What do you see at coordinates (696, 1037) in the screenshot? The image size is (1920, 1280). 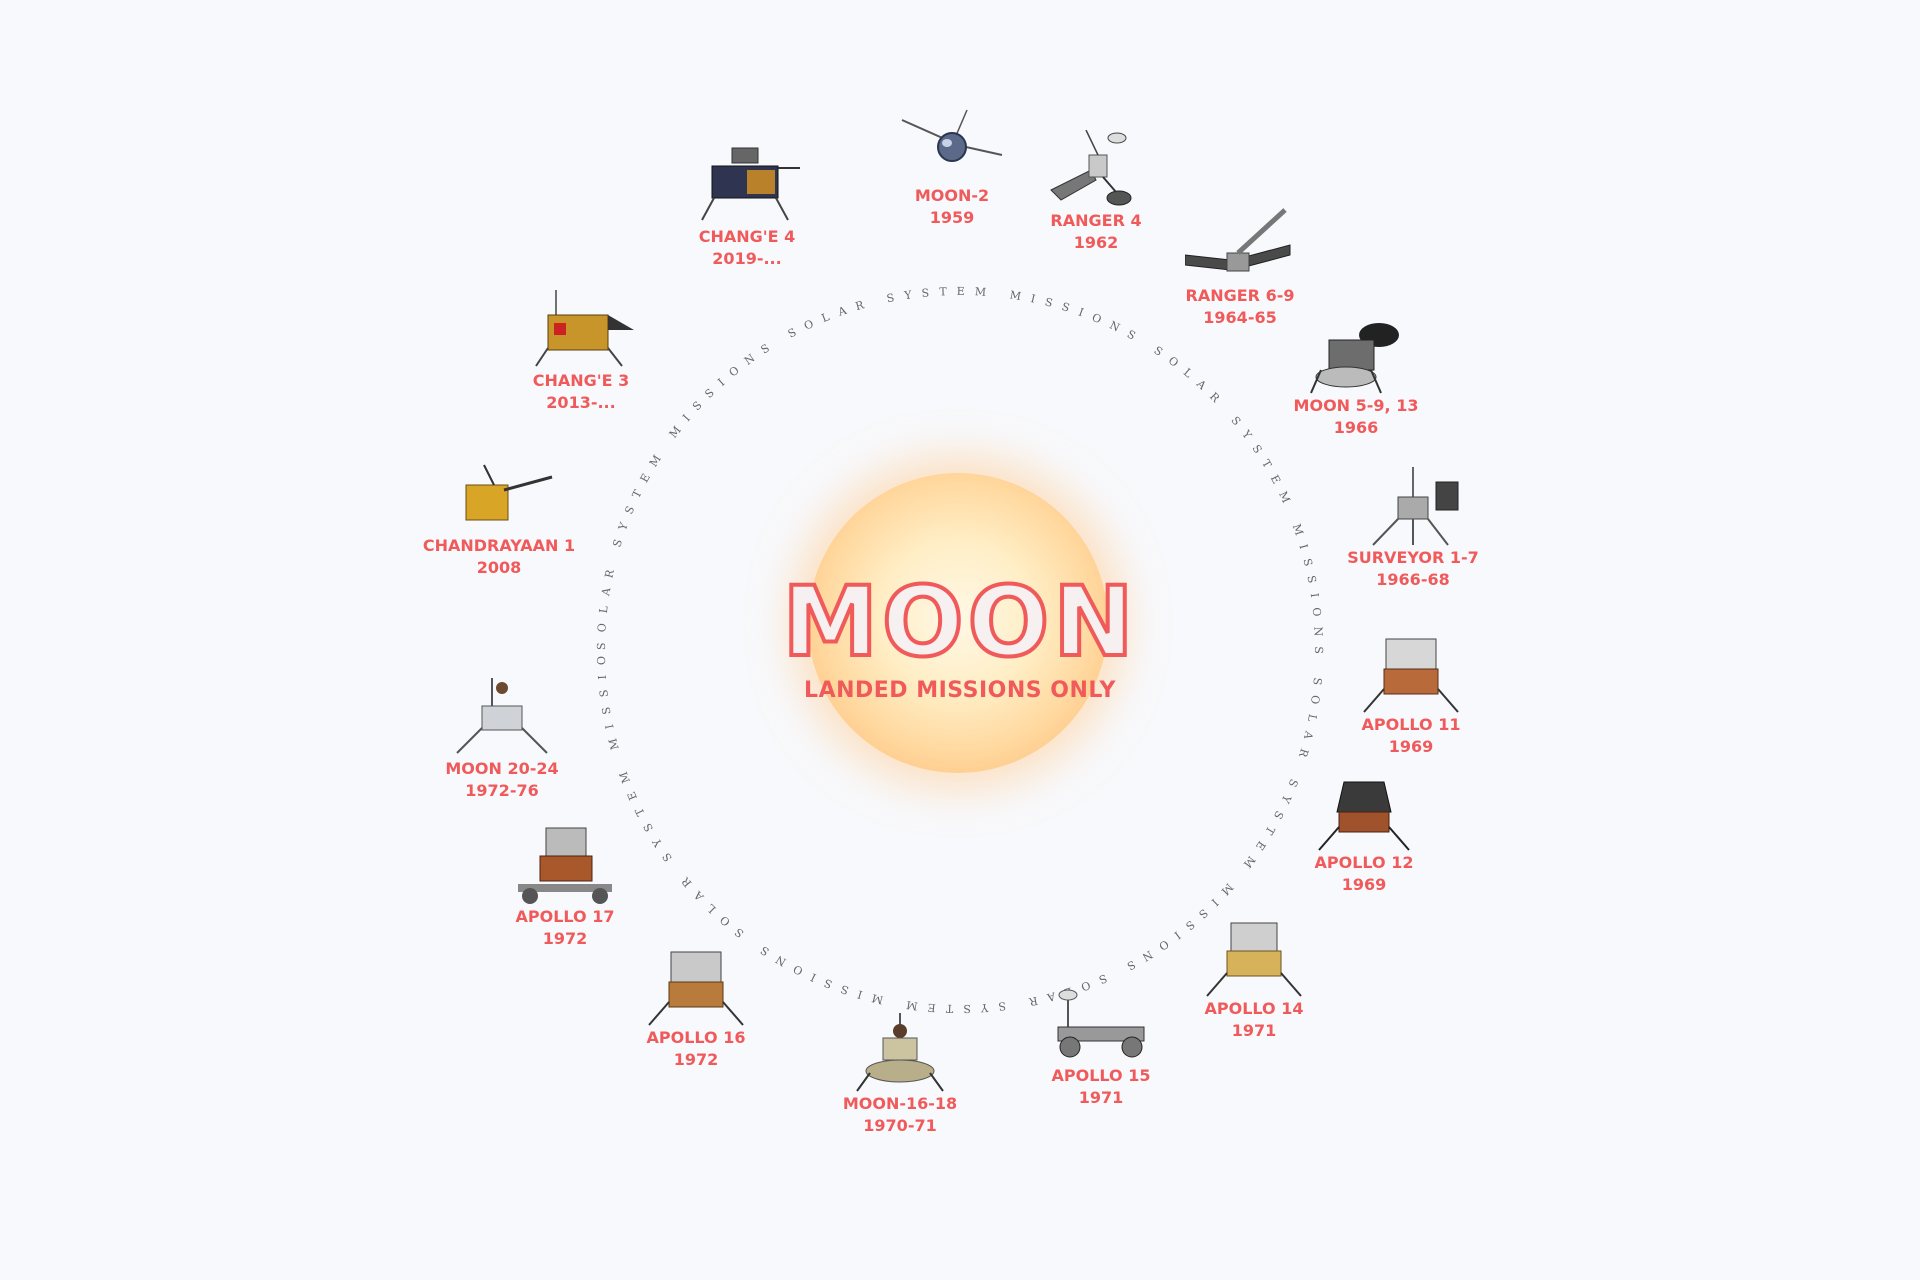 I see `mission-name: APOLLO 16` at bounding box center [696, 1037].